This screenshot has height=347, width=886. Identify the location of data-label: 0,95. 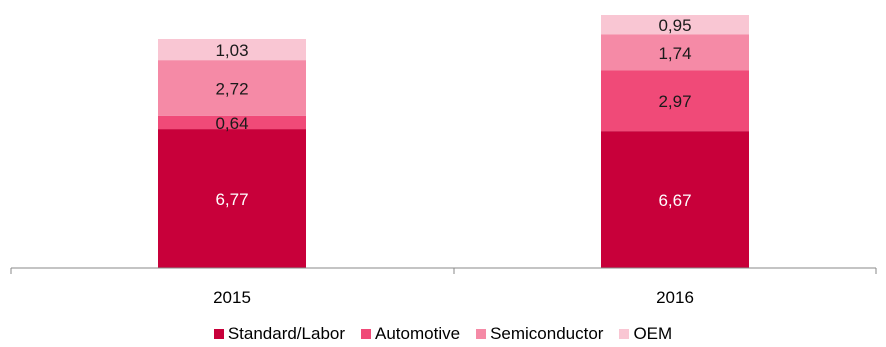
(674, 25).